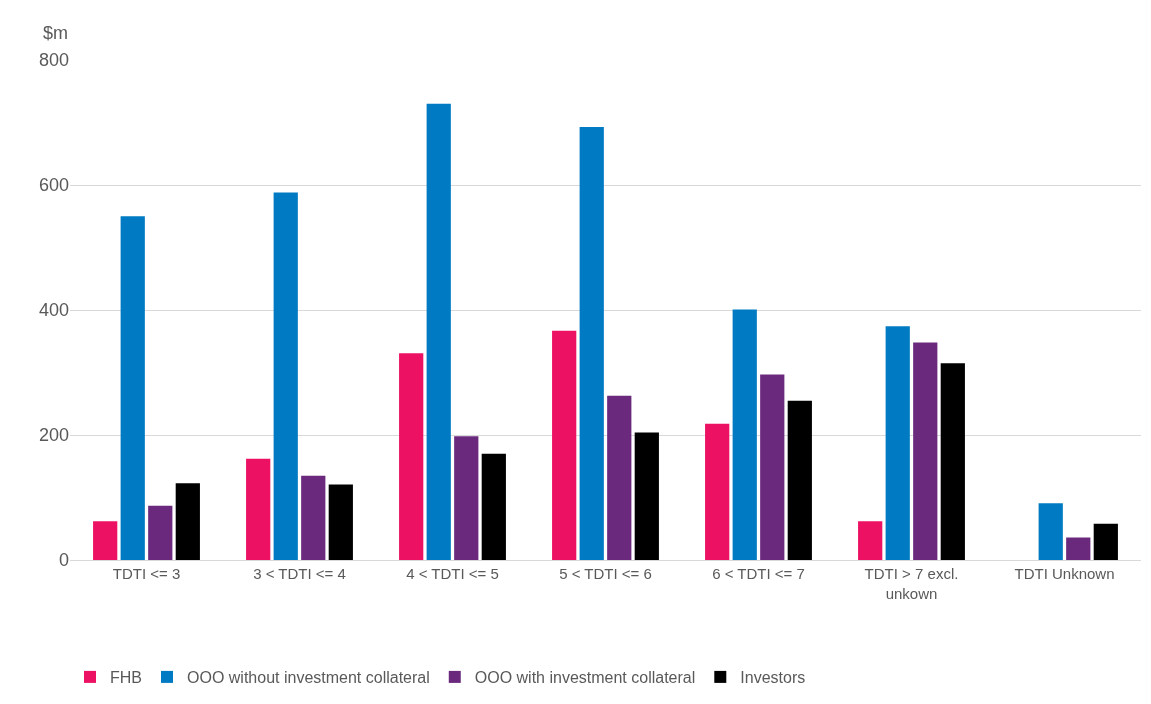 The height and width of the screenshot is (704, 1151). What do you see at coordinates (53, 185) in the screenshot?
I see `y-tick-label: 600` at bounding box center [53, 185].